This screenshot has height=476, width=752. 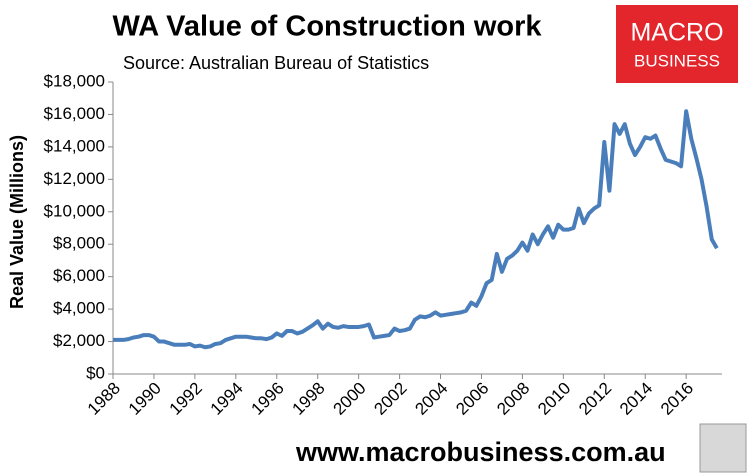 What do you see at coordinates (349, 399) in the screenshot?
I see `x-tick-label: 2000` at bounding box center [349, 399].